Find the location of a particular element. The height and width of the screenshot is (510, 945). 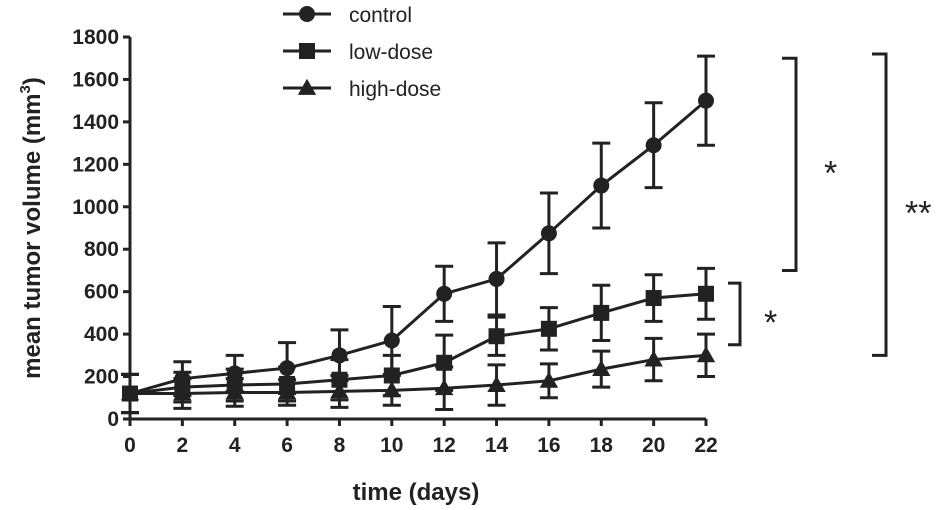

y-tick-label: 400 is located at coordinates (101, 334).